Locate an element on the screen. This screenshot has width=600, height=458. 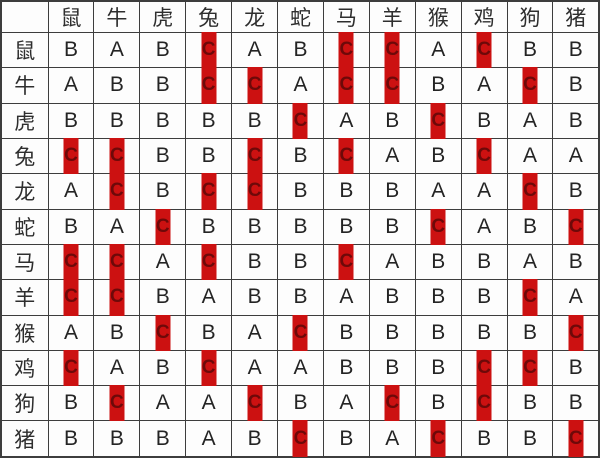
row-header: 狗 is located at coordinates (24, 403).